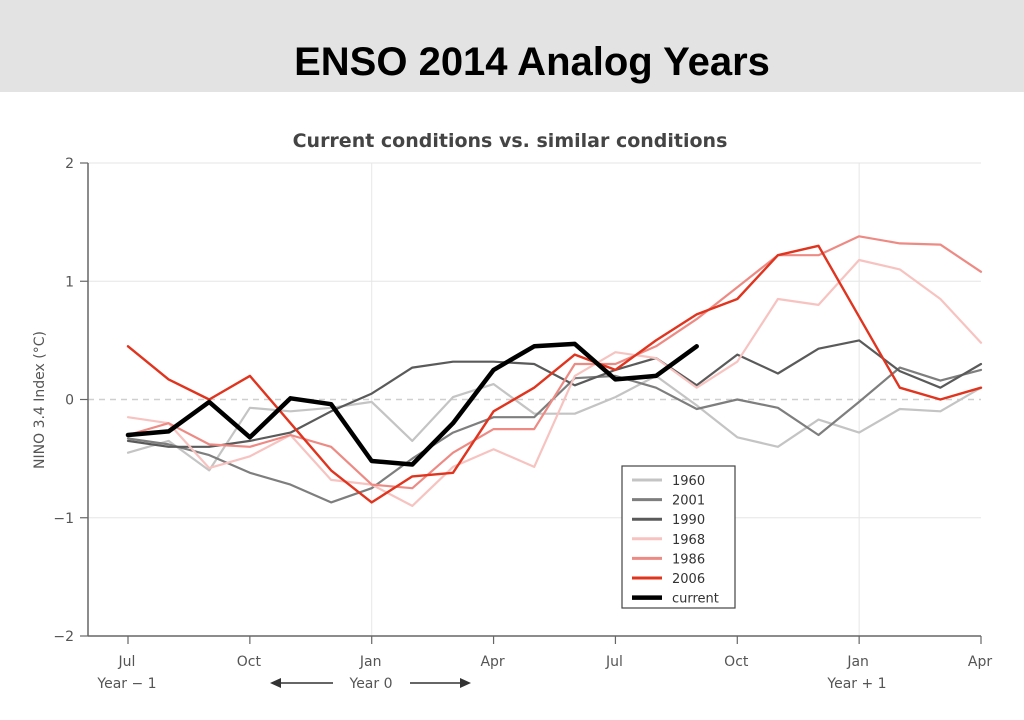  I want to click on series-line-1960, so click(554, 423).